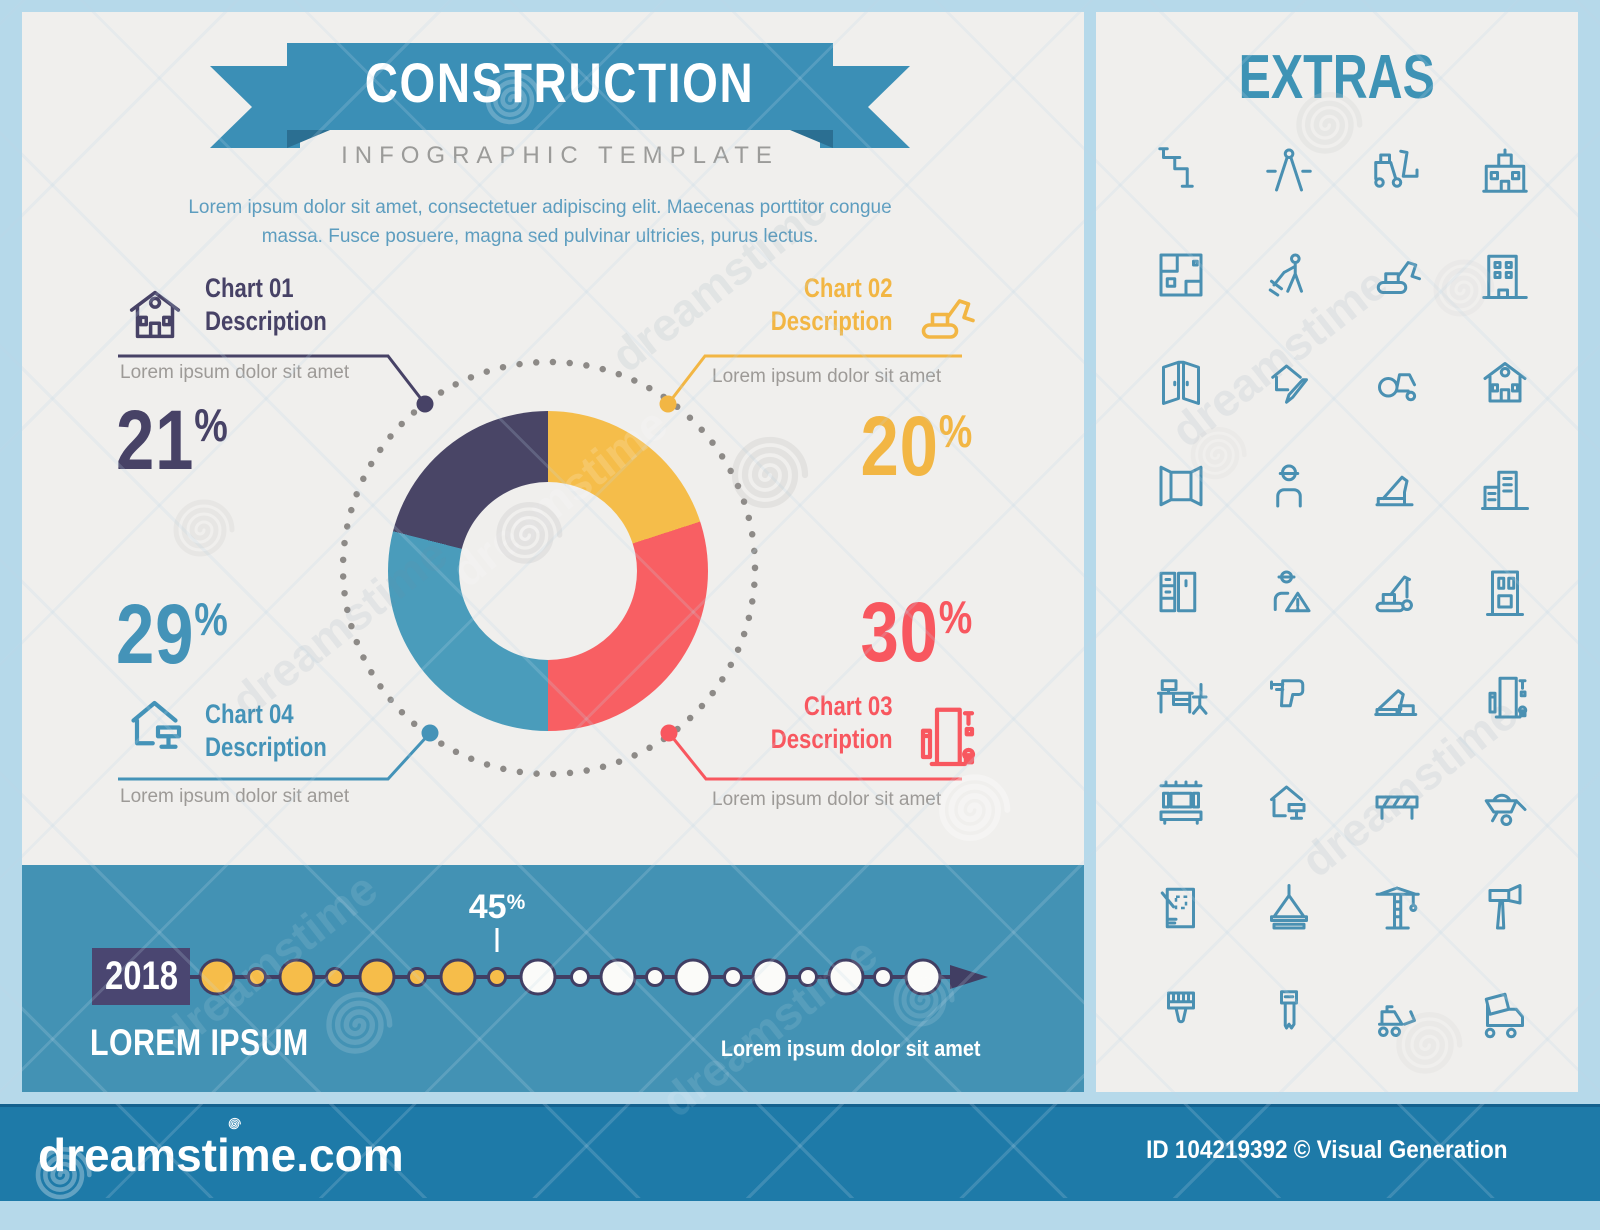 Image resolution: width=1600 pixels, height=1230 pixels. What do you see at coordinates (1397, 381) in the screenshot?
I see `road-roller-icon` at bounding box center [1397, 381].